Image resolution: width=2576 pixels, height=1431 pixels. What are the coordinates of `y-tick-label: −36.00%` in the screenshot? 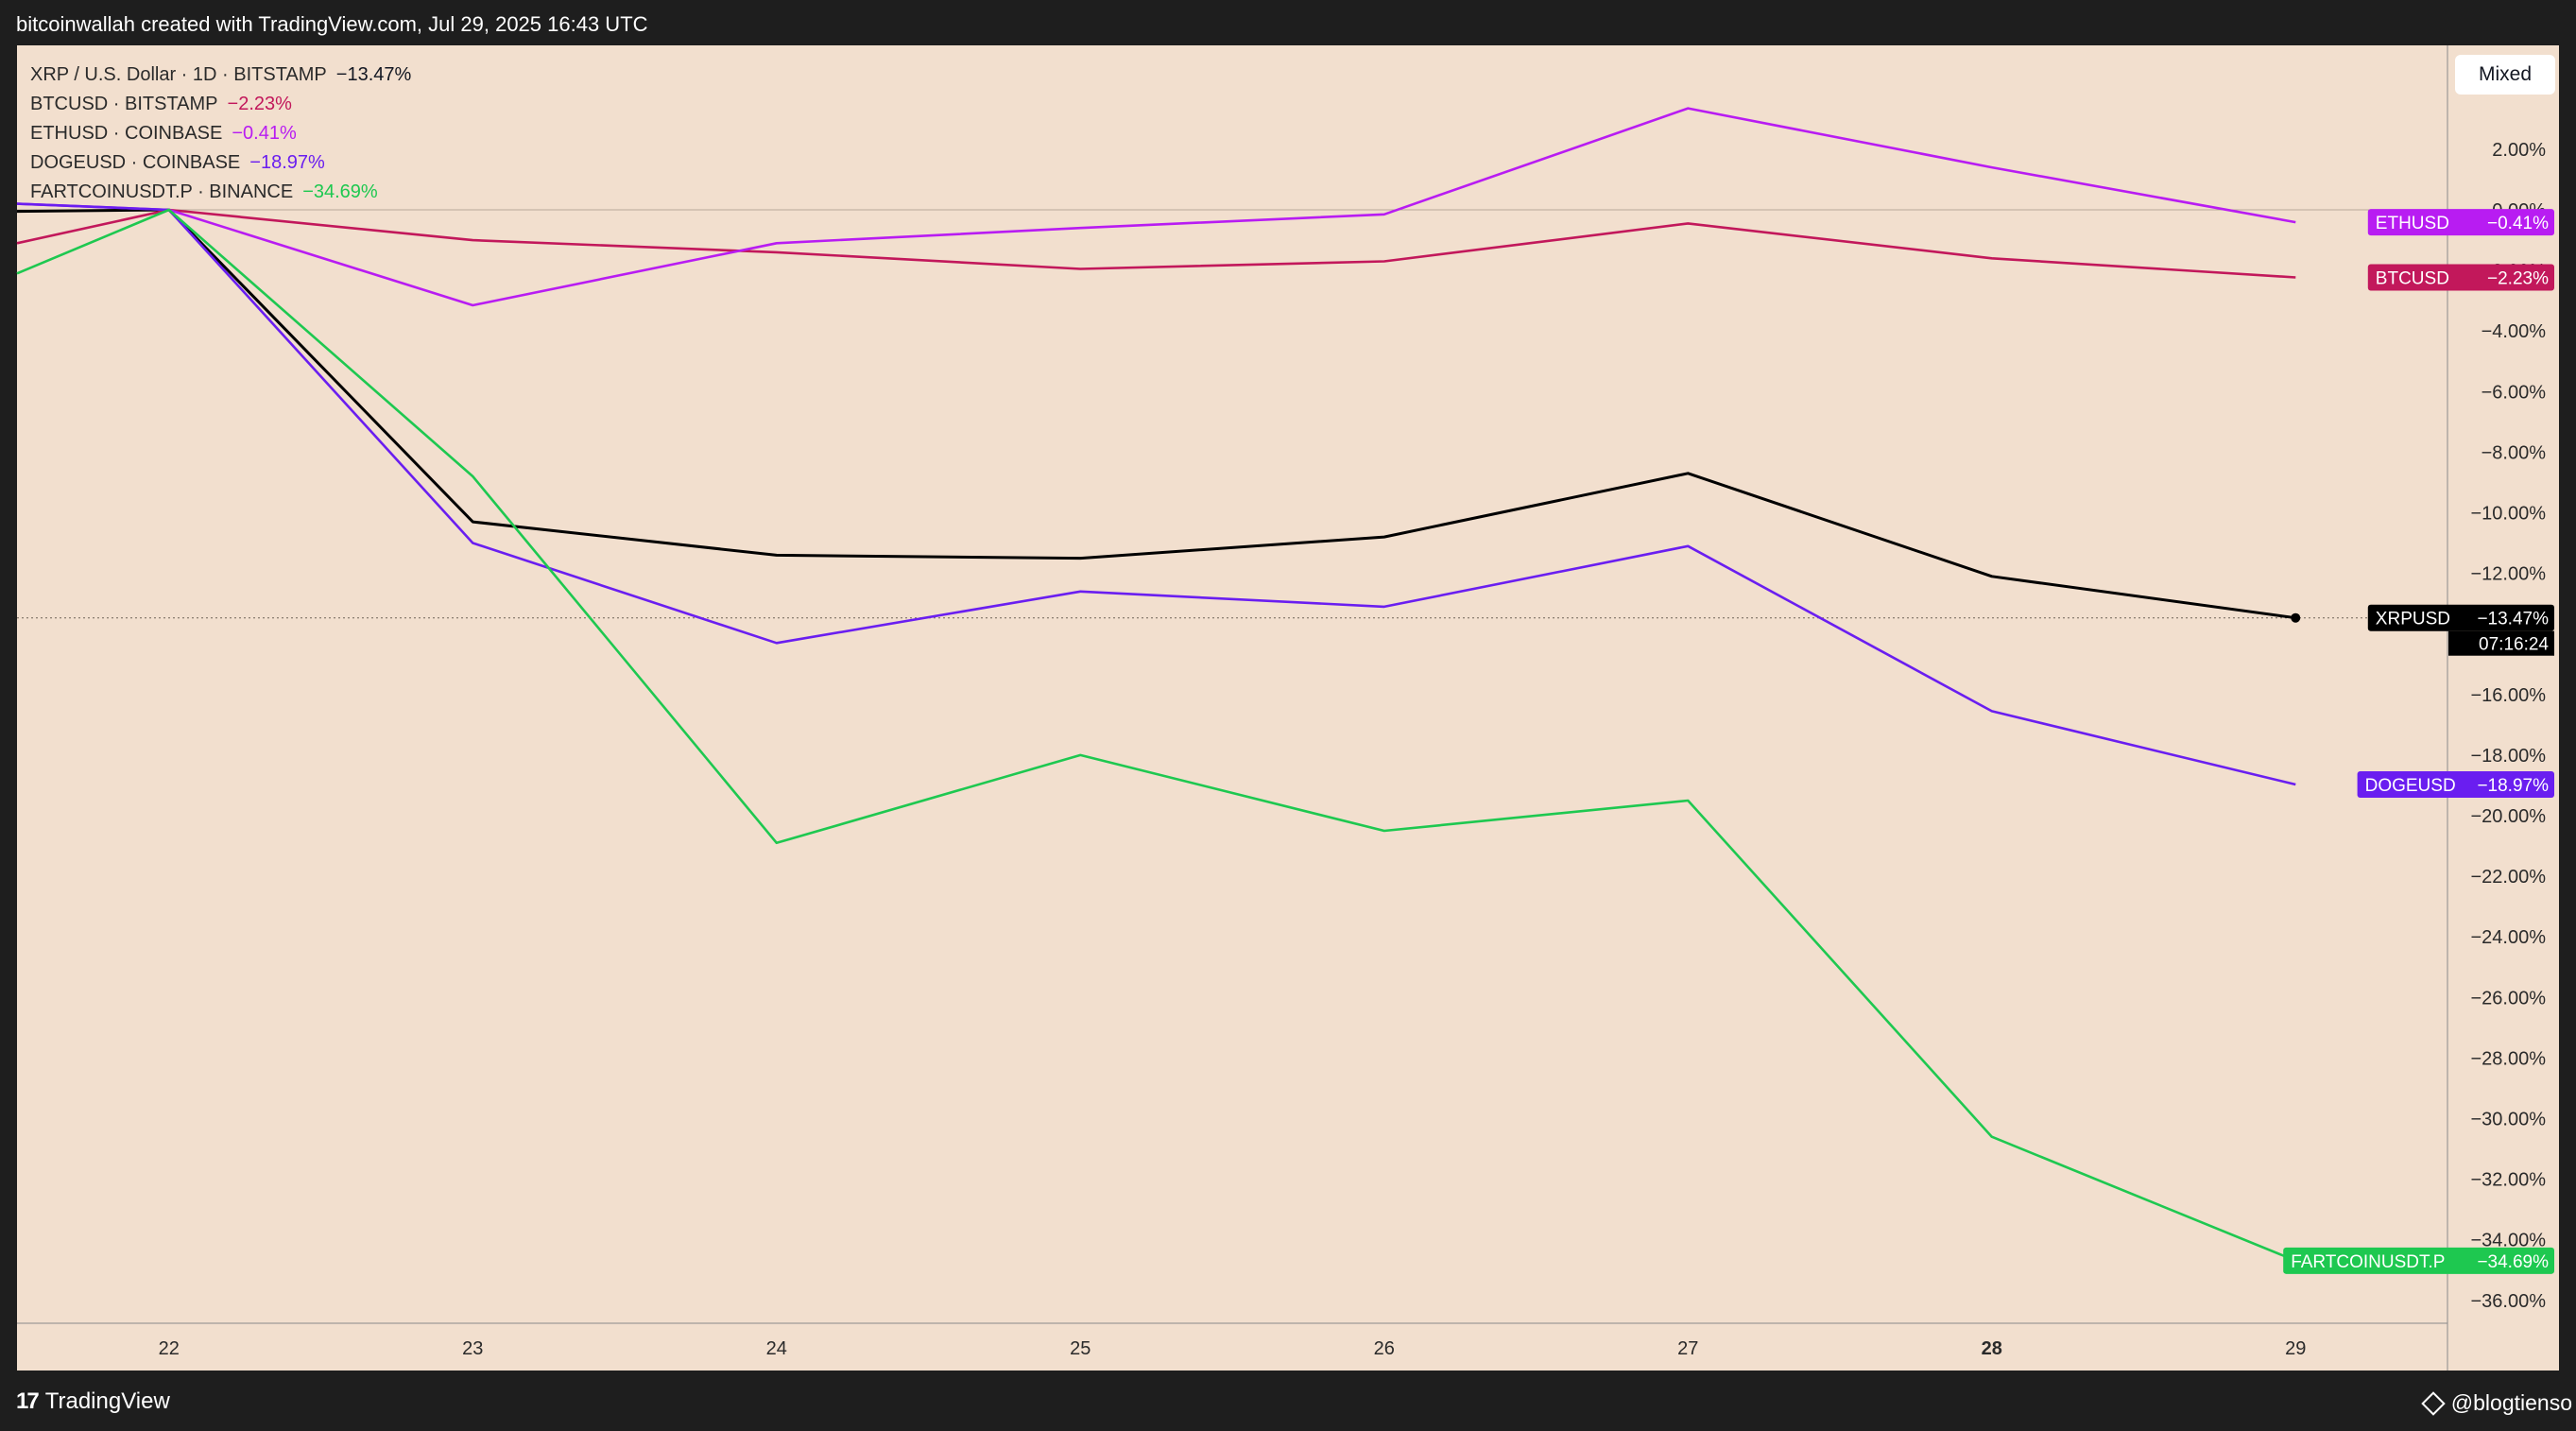 It's located at (2508, 1301).